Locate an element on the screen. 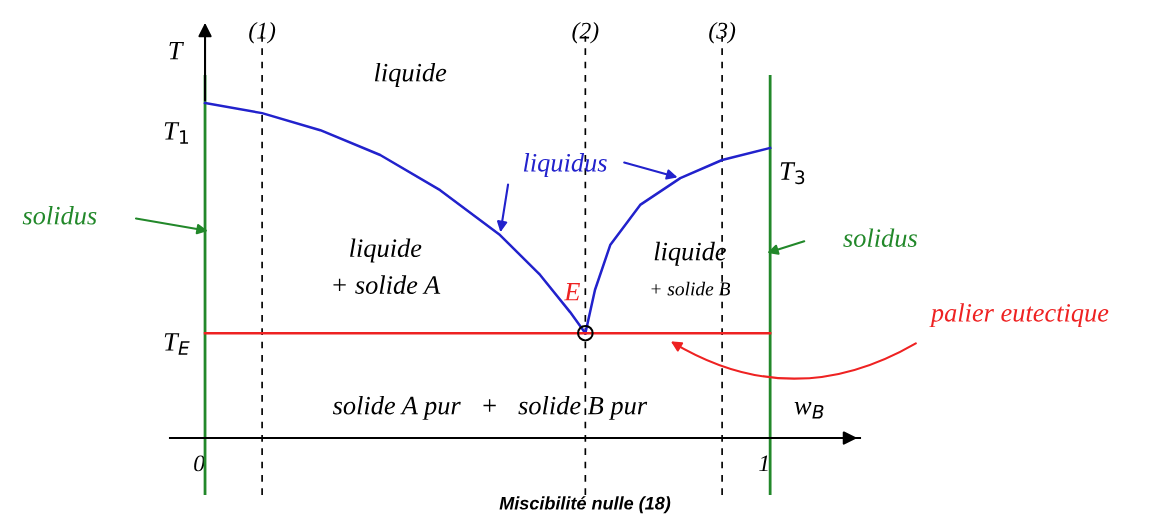 This screenshot has height=523, width=1170. annotation: liquidus is located at coordinates (565, 165).